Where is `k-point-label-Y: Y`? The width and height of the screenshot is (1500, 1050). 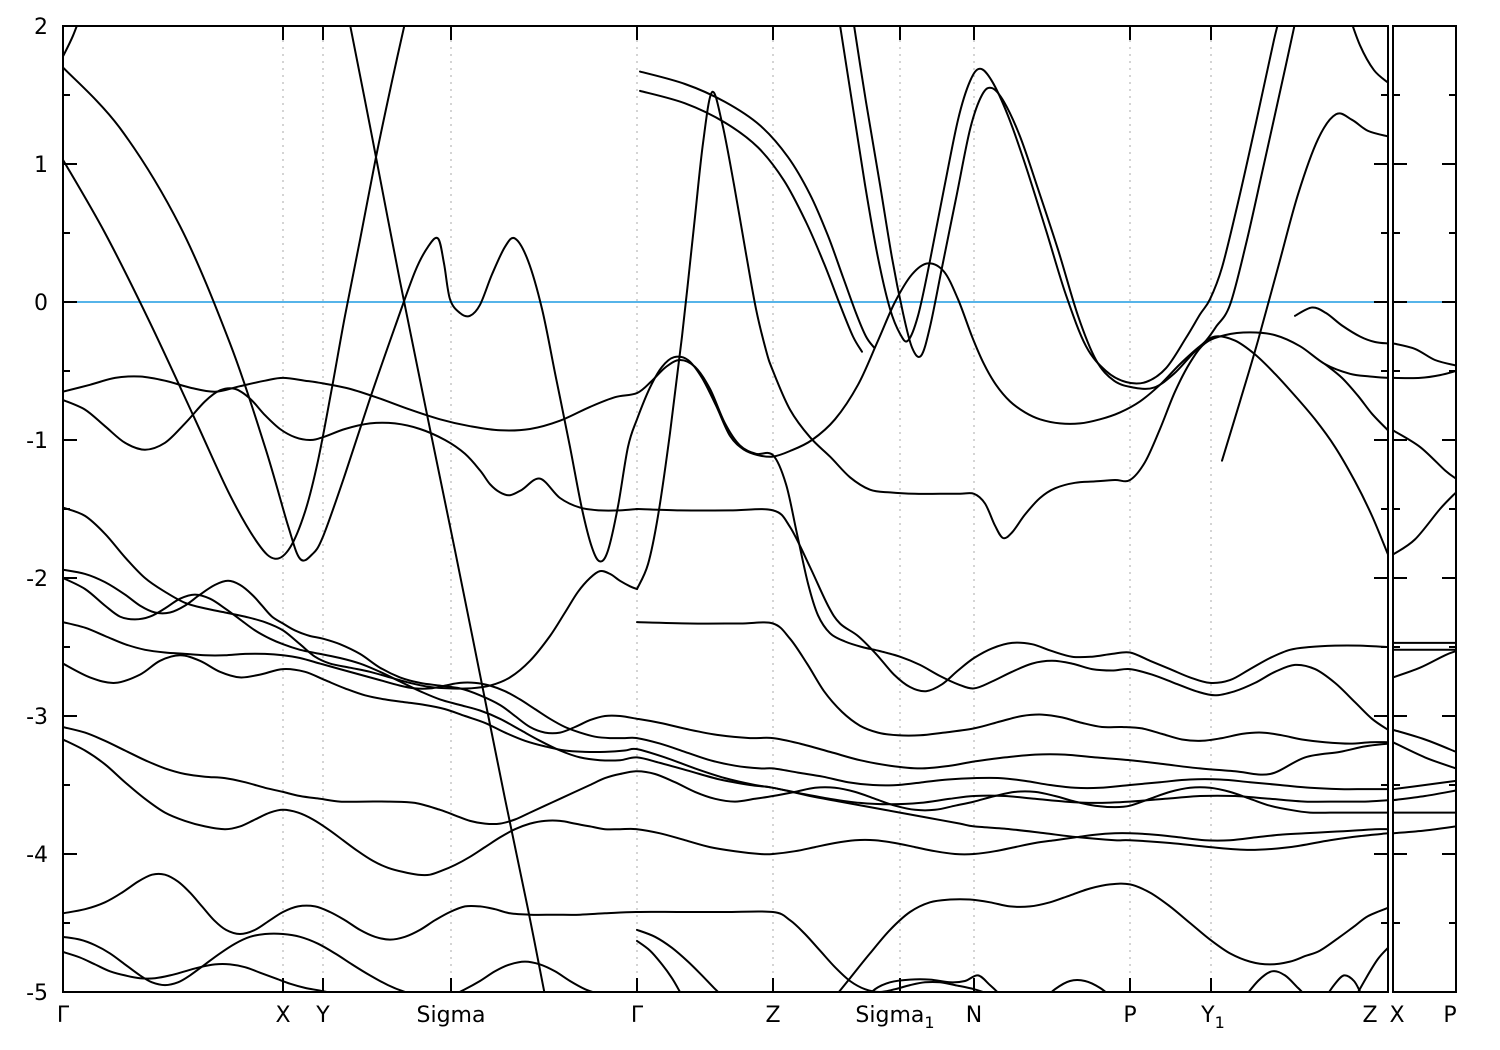 k-point-label-Y: Y is located at coordinates (322, 1015).